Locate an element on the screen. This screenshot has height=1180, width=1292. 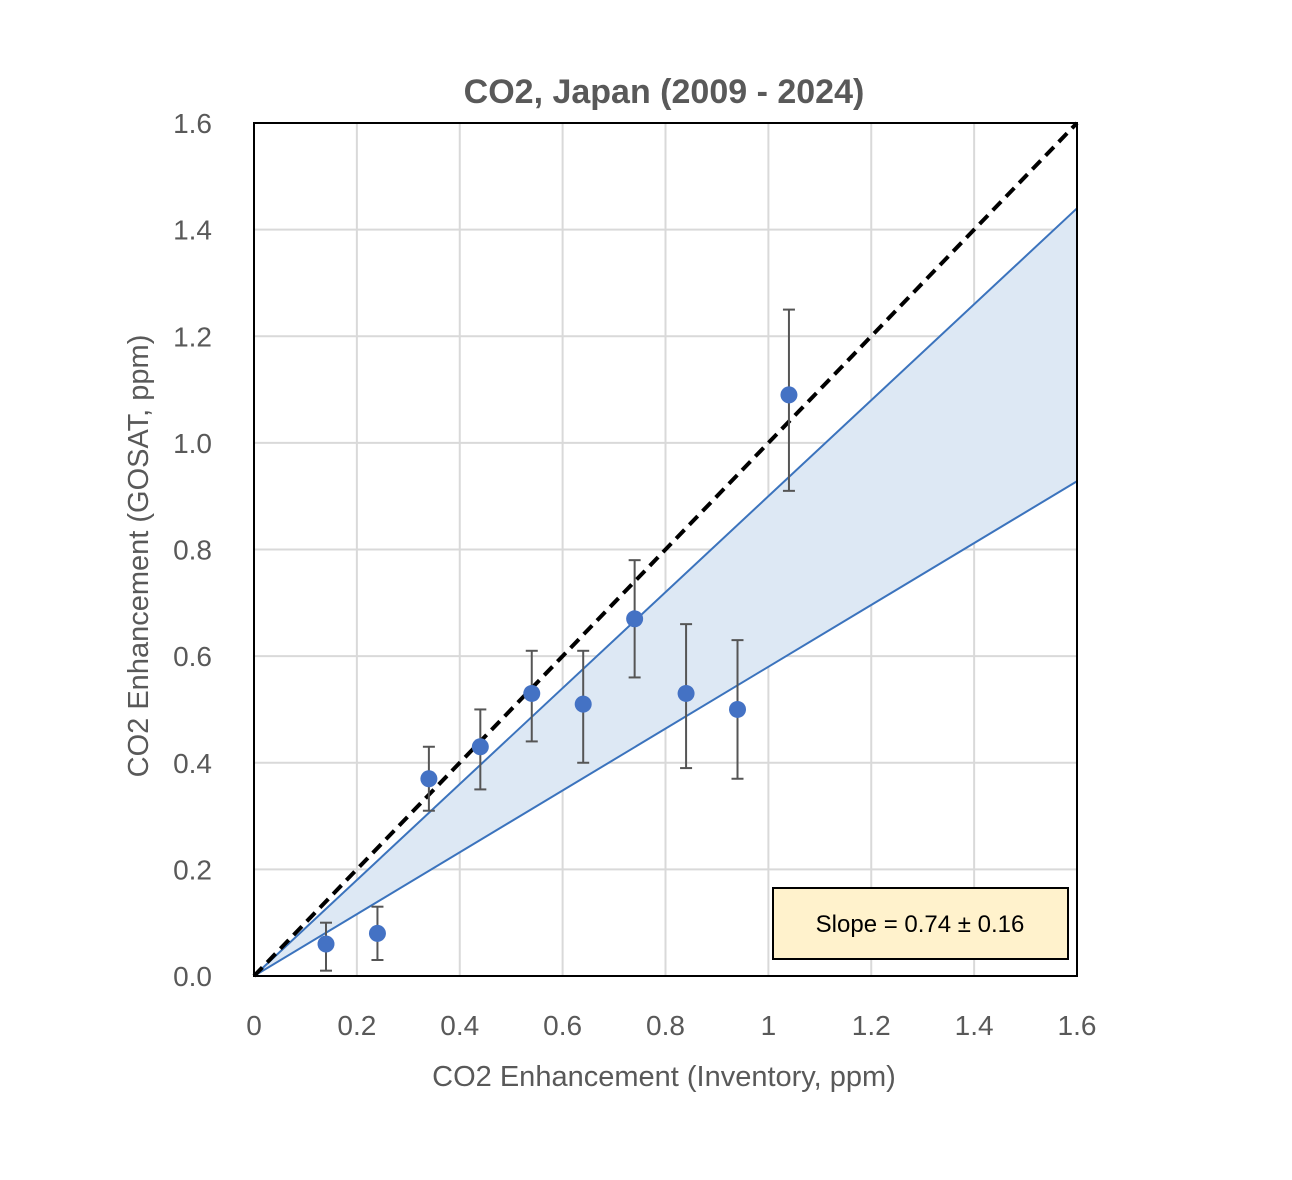
x-tick-label: 0.8 is located at coordinates (665, 1025).